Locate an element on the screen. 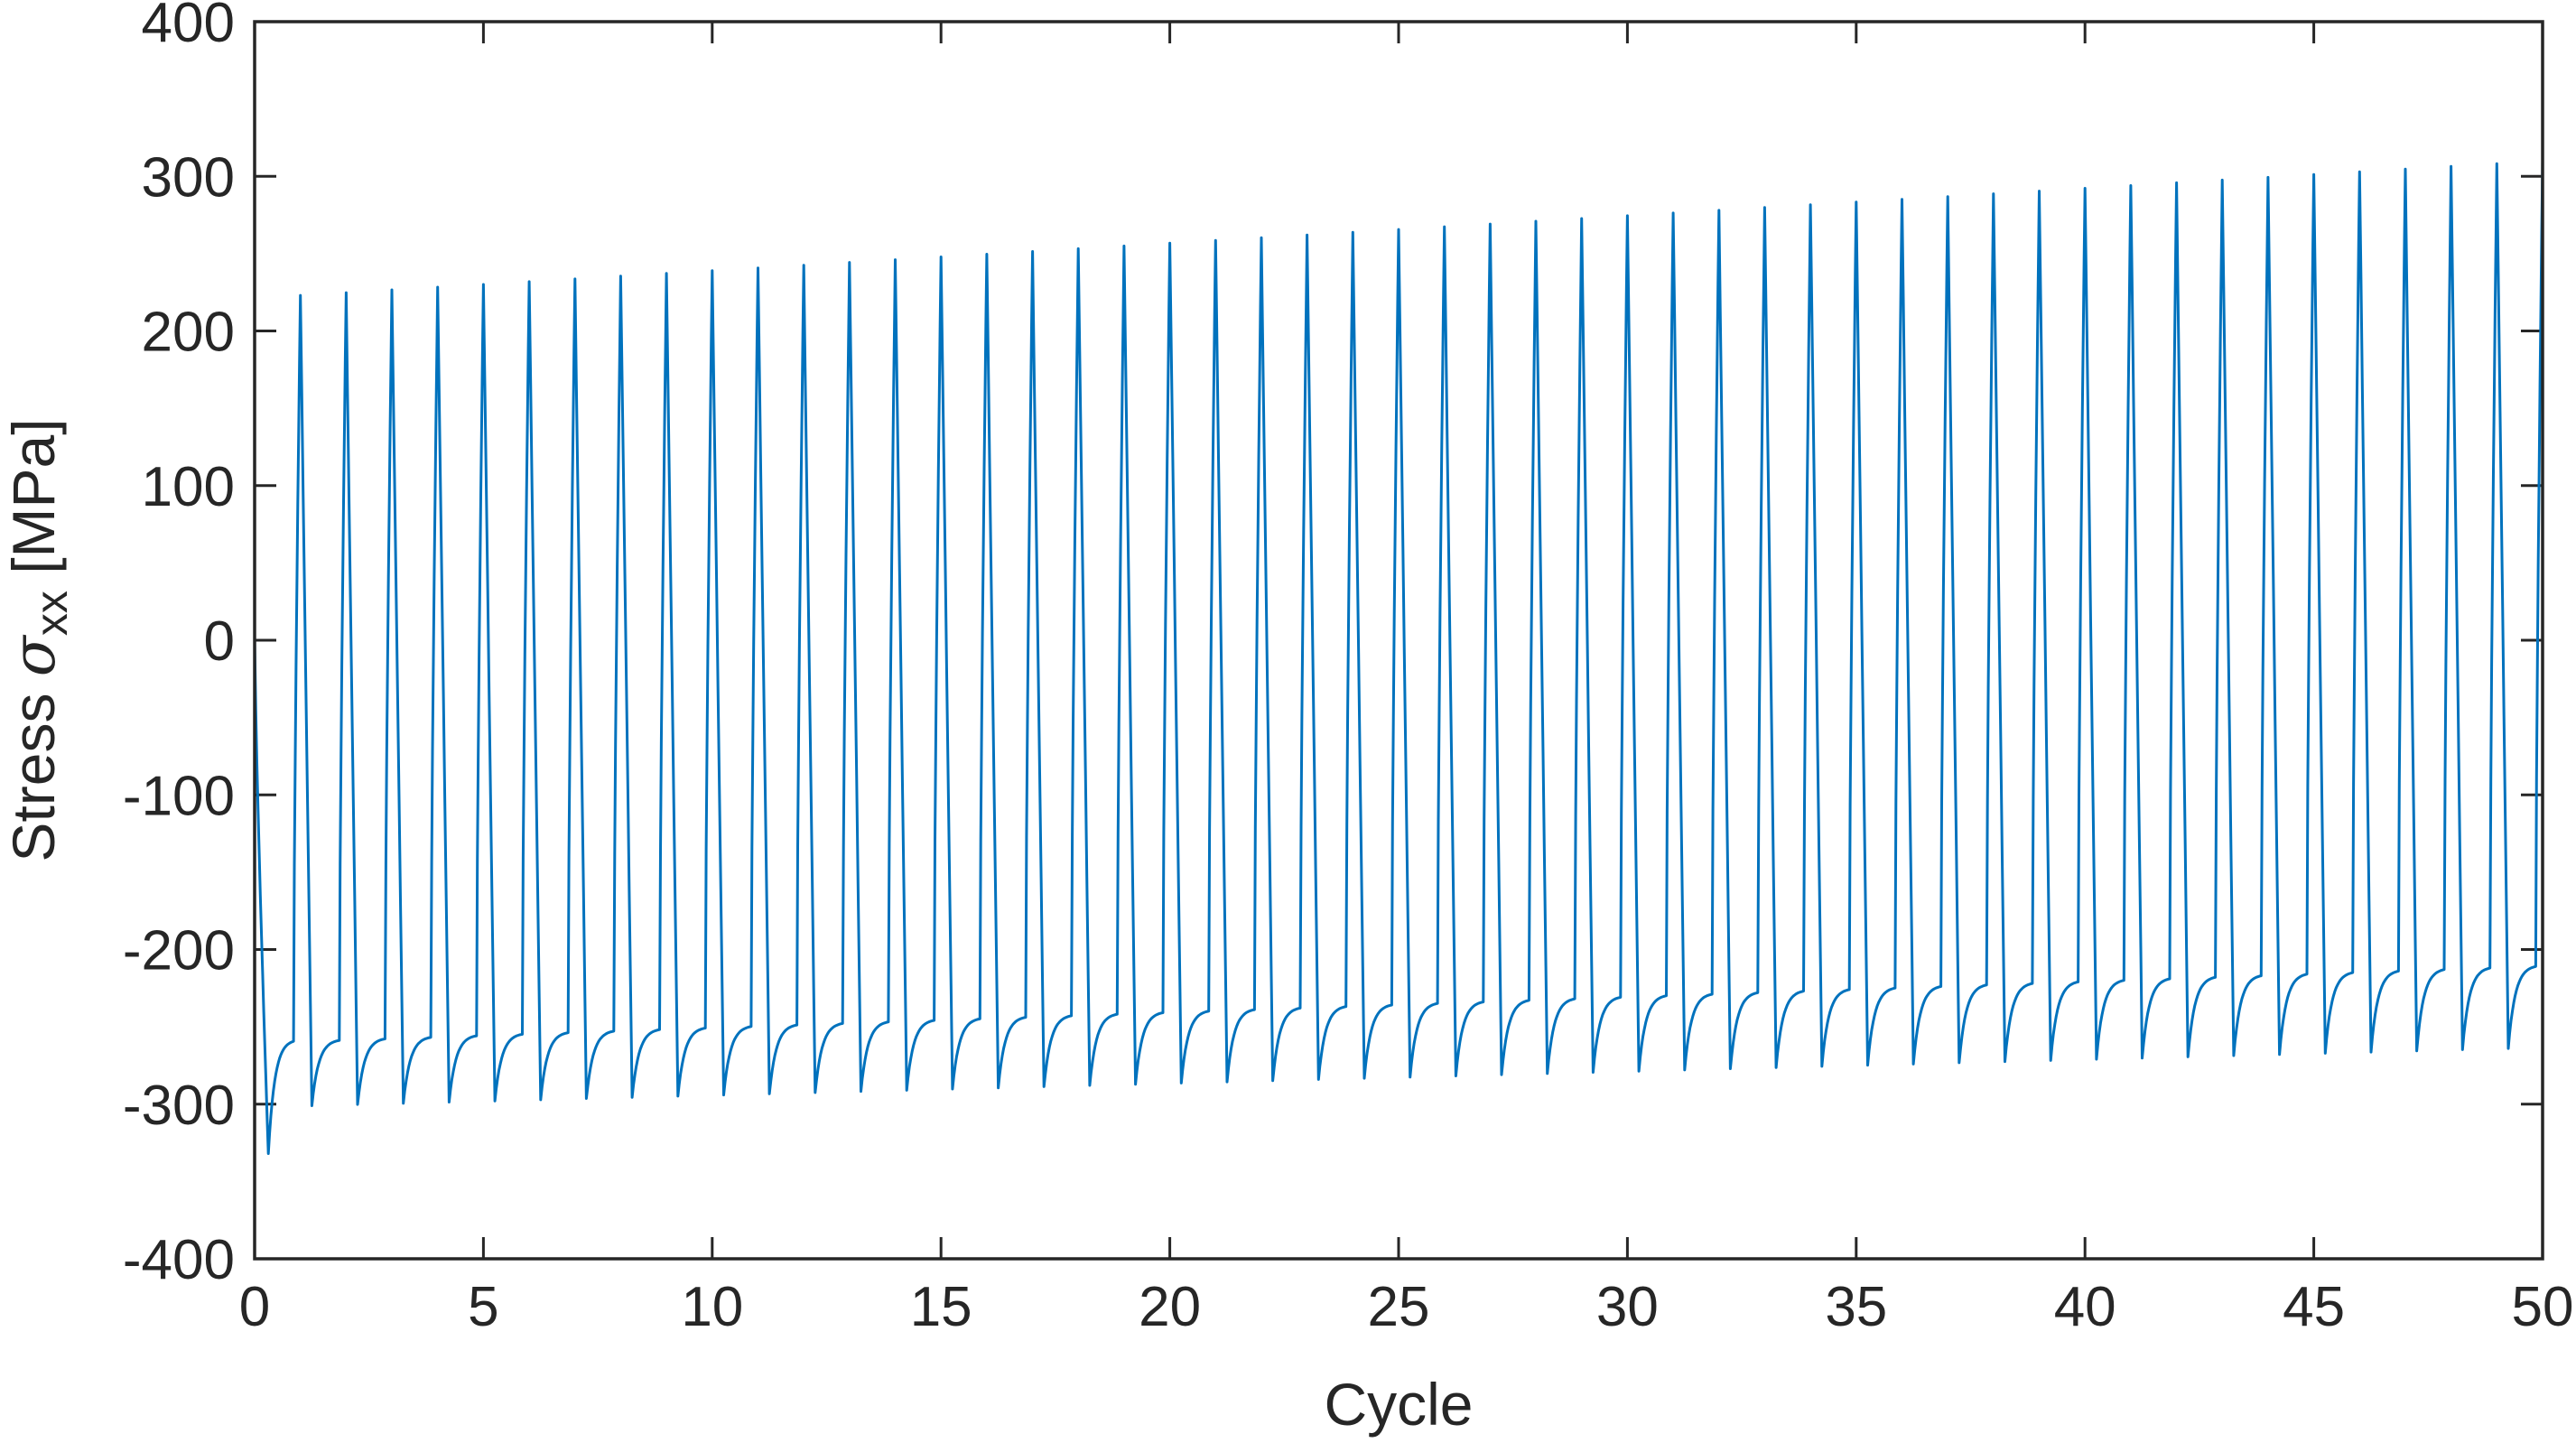  y-tick-label: 200 is located at coordinates (188, 333).